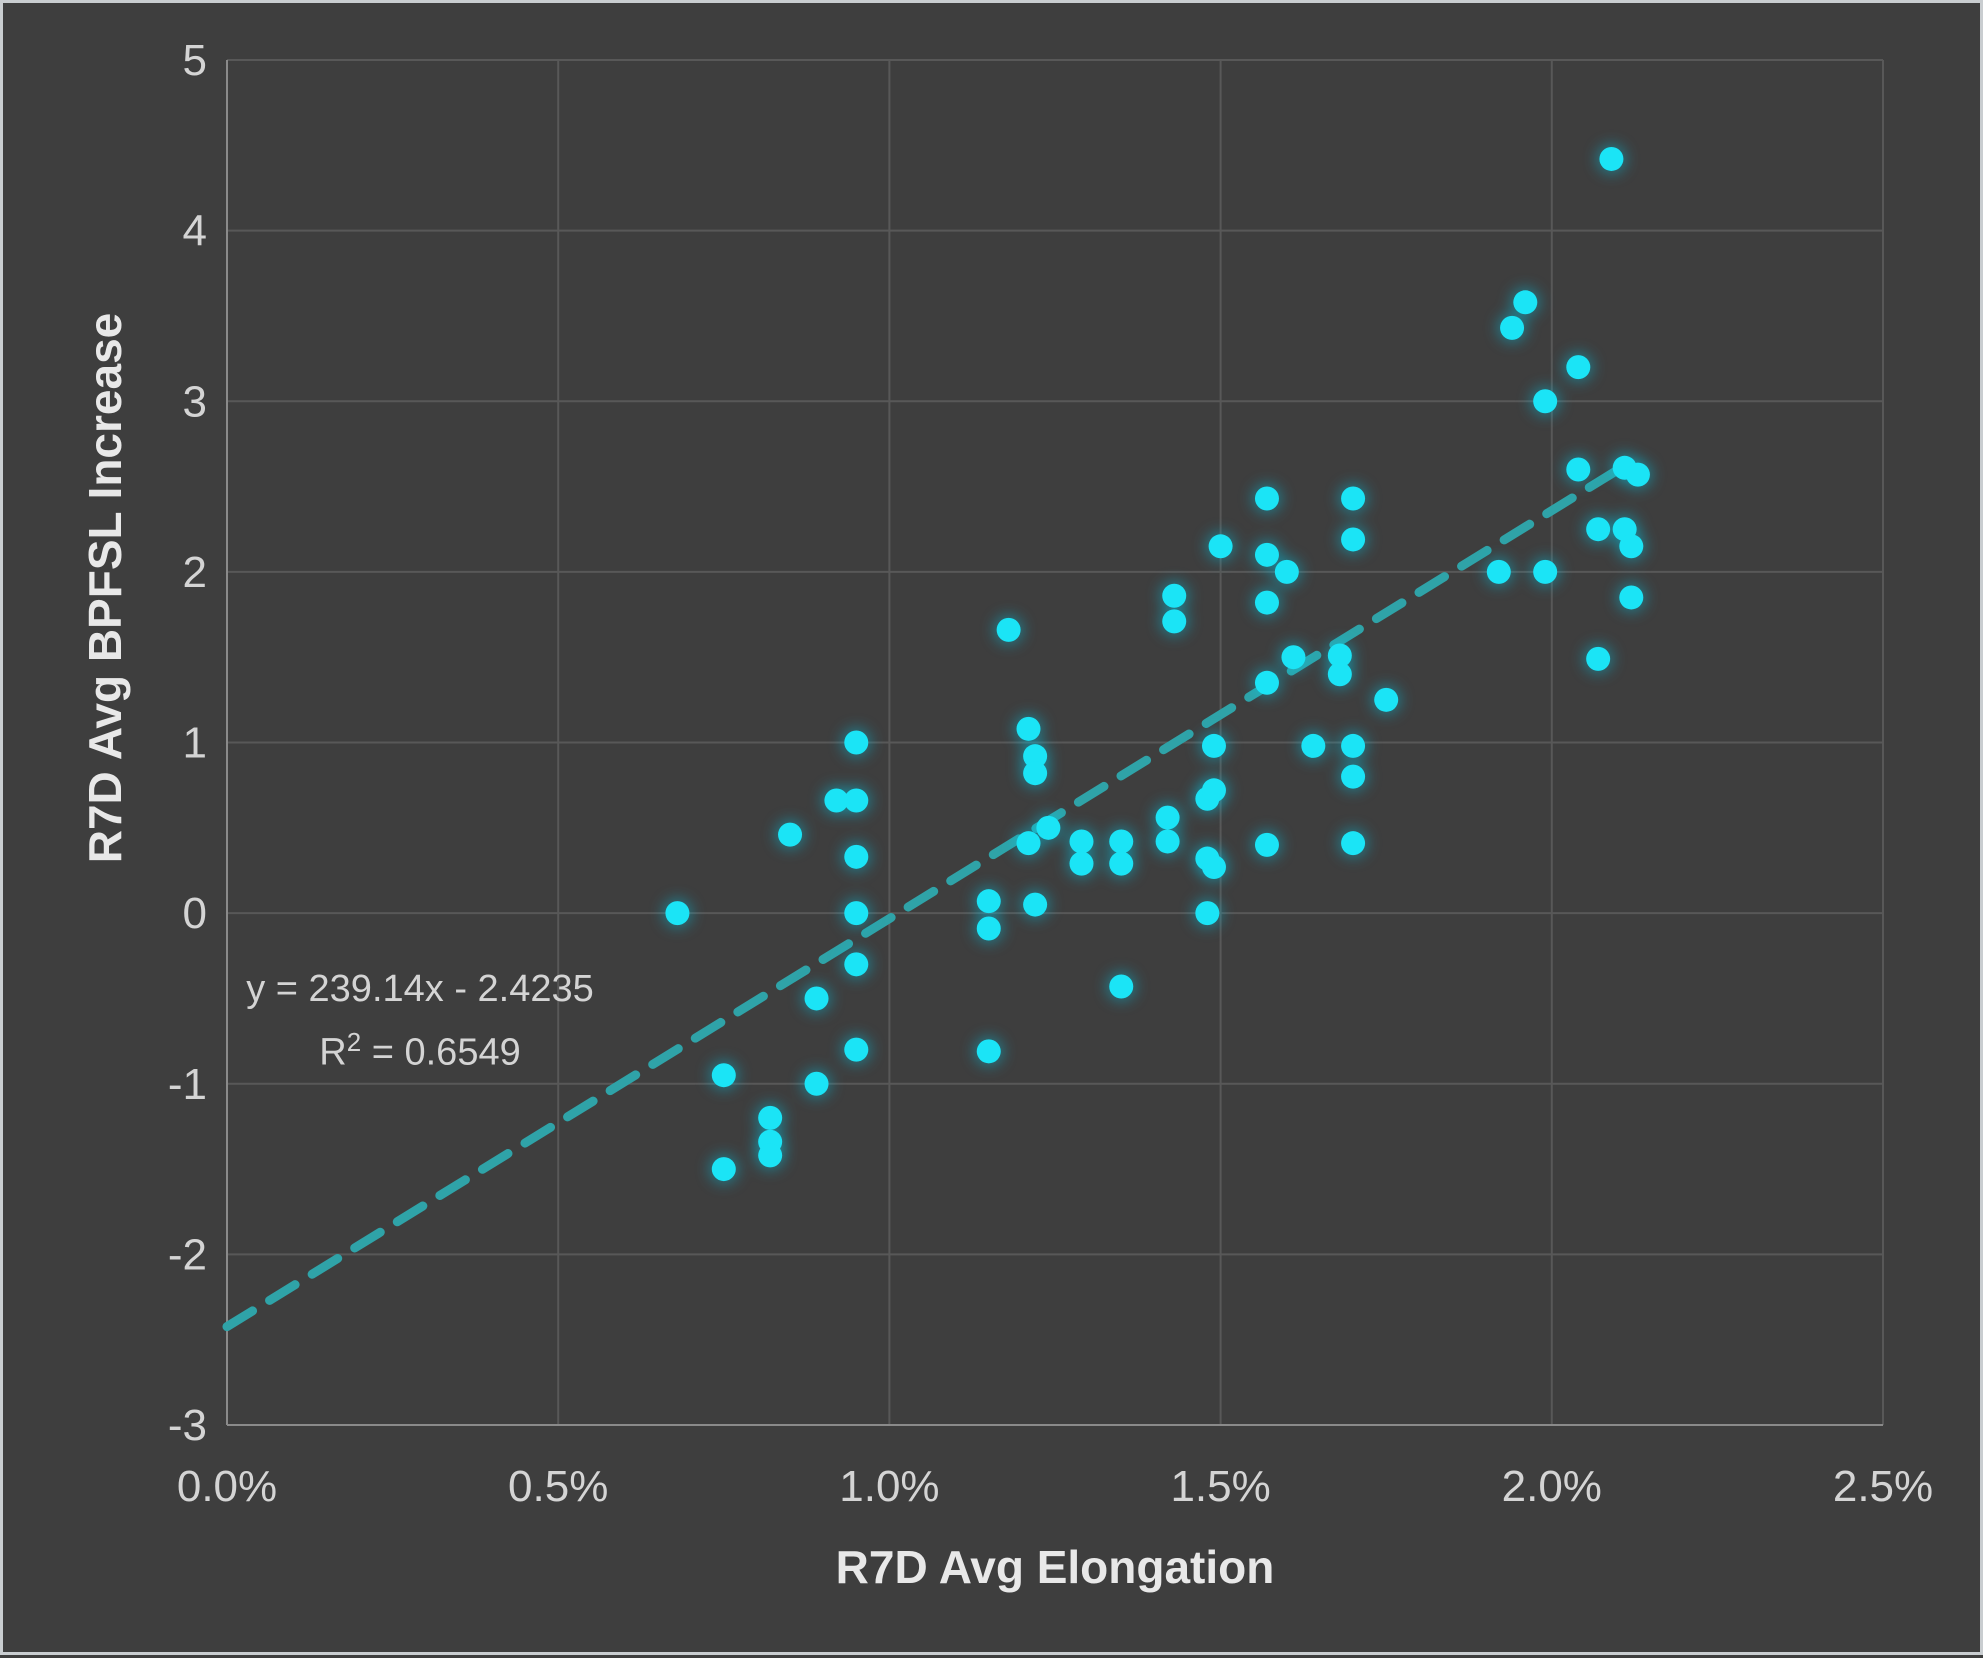  Describe the element at coordinates (1883, 1486) in the screenshot. I see `x-tick-label: 2.5%` at that location.